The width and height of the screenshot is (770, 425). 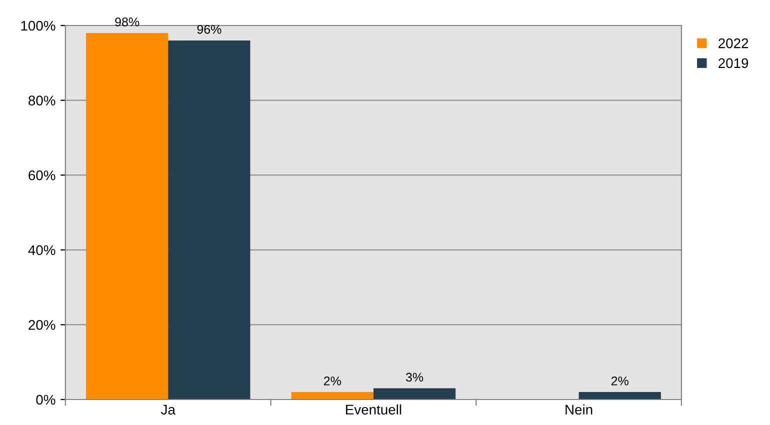 I want to click on data-label: 3%, so click(x=415, y=377).